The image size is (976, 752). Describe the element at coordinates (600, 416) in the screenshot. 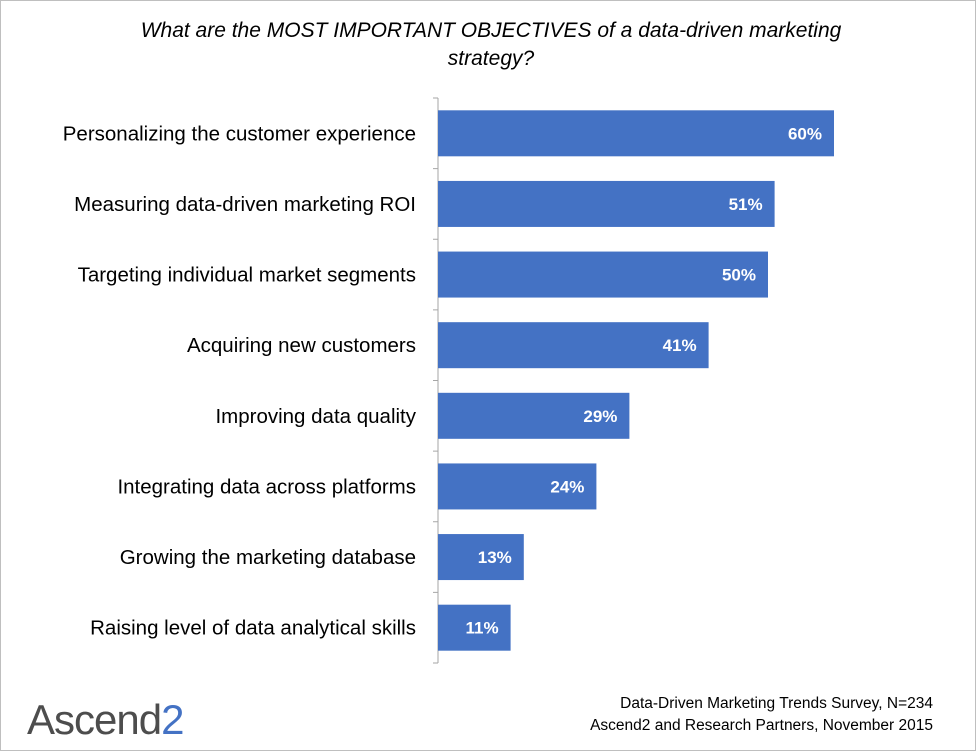

I see `data-label: 29%` at that location.